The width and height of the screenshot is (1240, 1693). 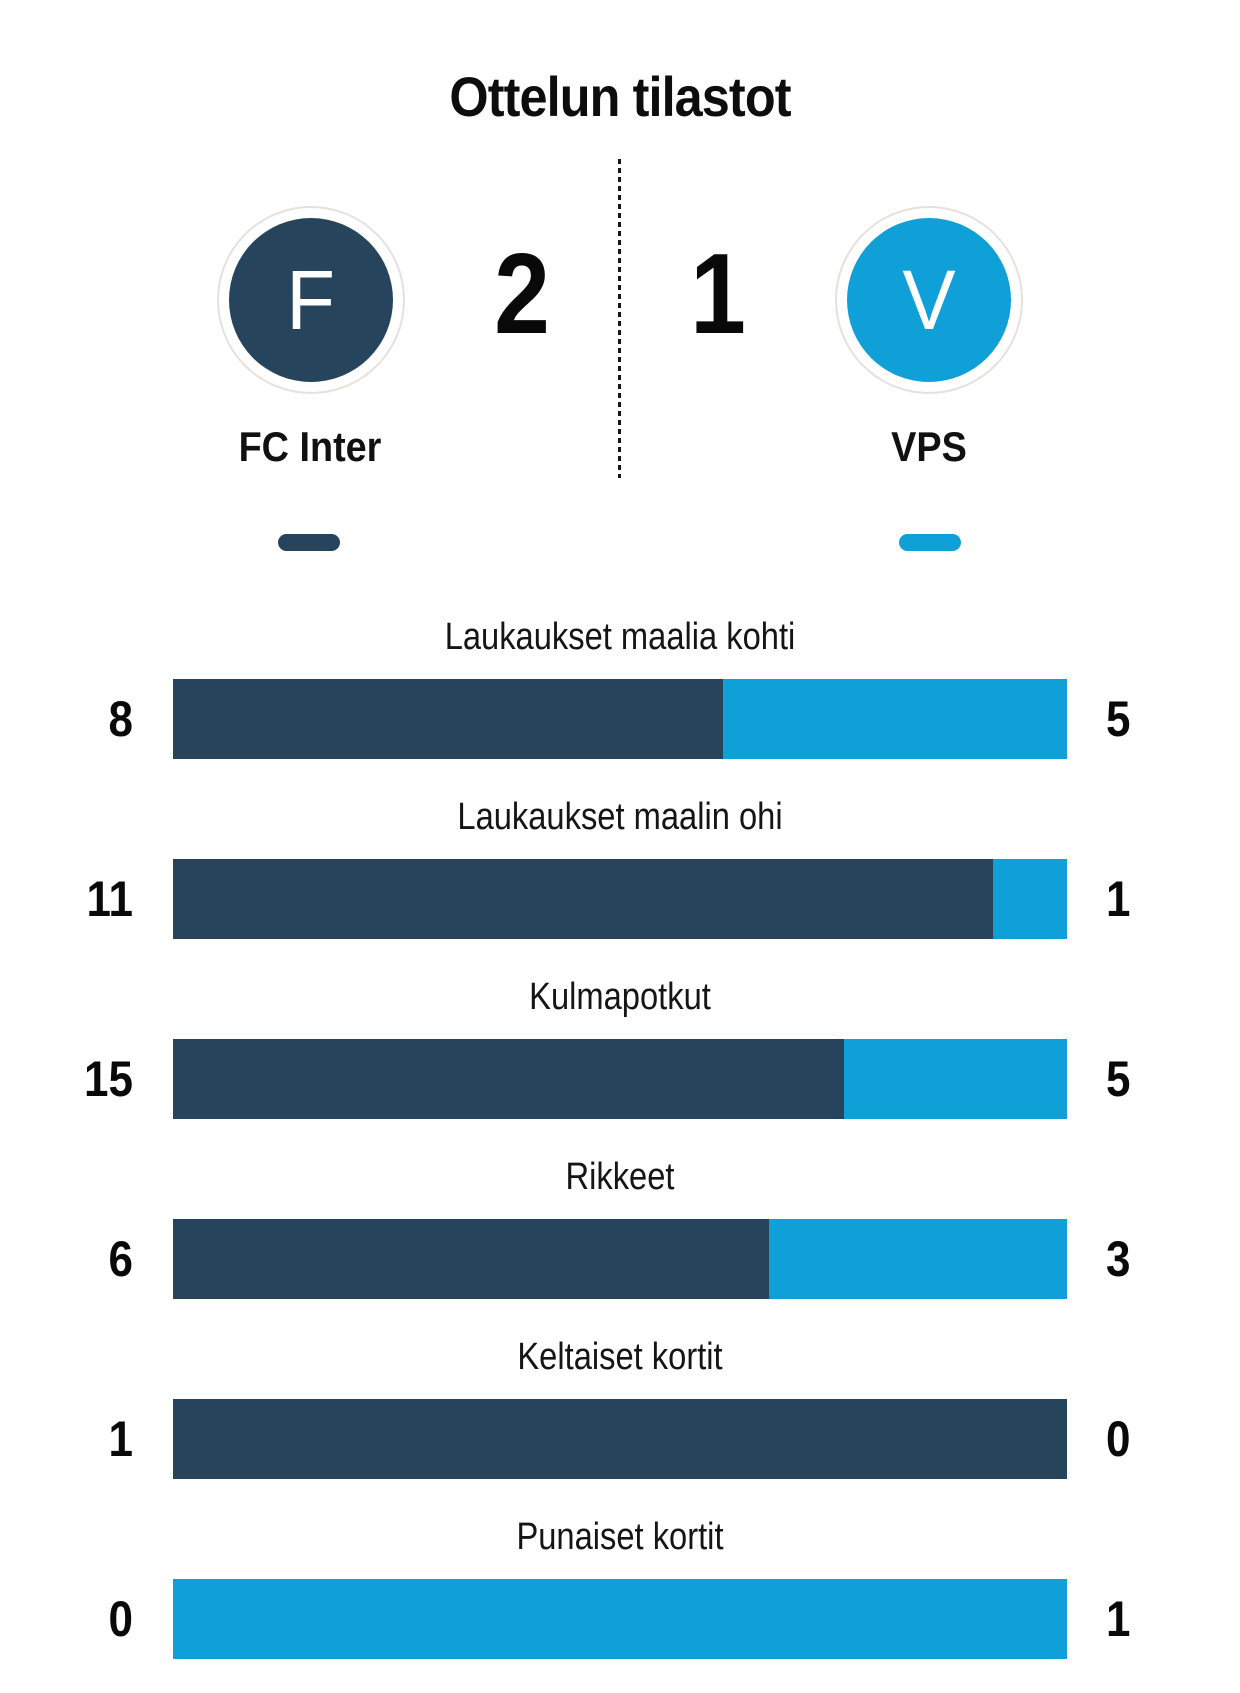 I want to click on score-divider-dashed-line, so click(x=619, y=318).